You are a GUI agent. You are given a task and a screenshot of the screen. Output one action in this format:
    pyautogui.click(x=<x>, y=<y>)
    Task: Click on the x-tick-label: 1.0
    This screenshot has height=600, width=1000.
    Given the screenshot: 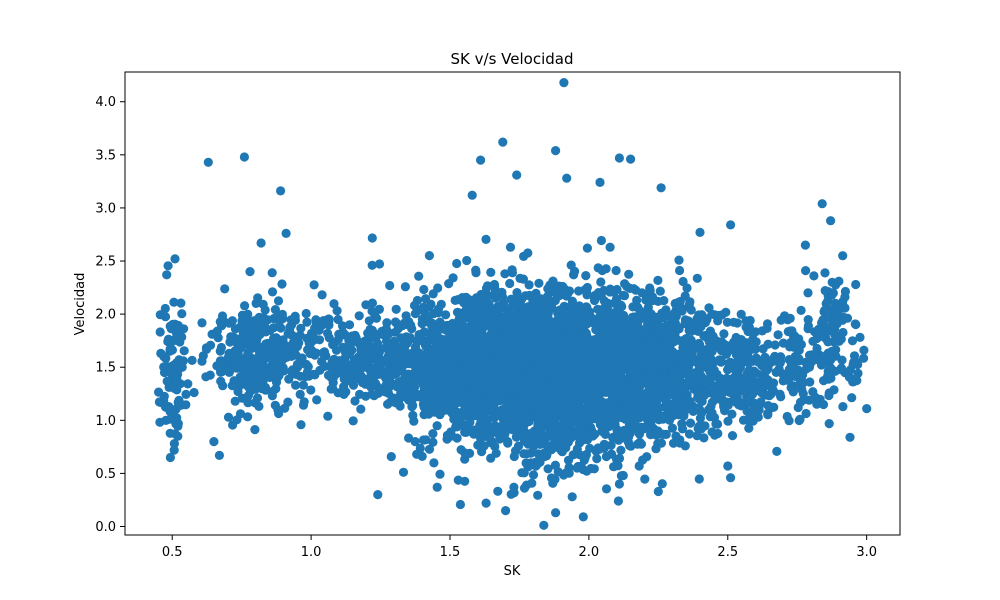 What is the action you would take?
    pyautogui.click(x=311, y=552)
    